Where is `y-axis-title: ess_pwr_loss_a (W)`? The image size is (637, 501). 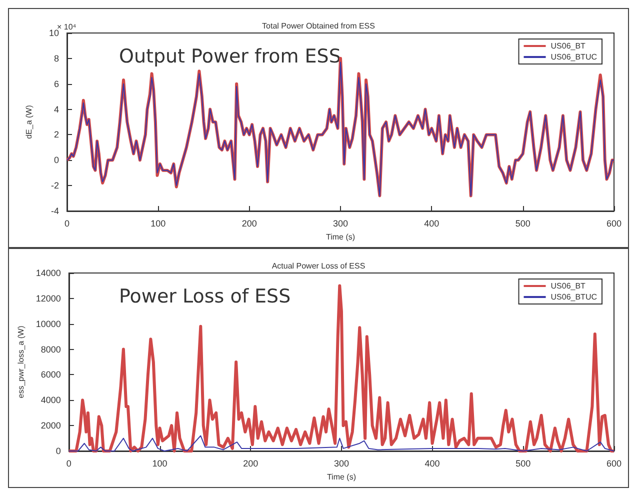 y-axis-title: ess_pwr_loss_a (W) is located at coordinates (21, 361).